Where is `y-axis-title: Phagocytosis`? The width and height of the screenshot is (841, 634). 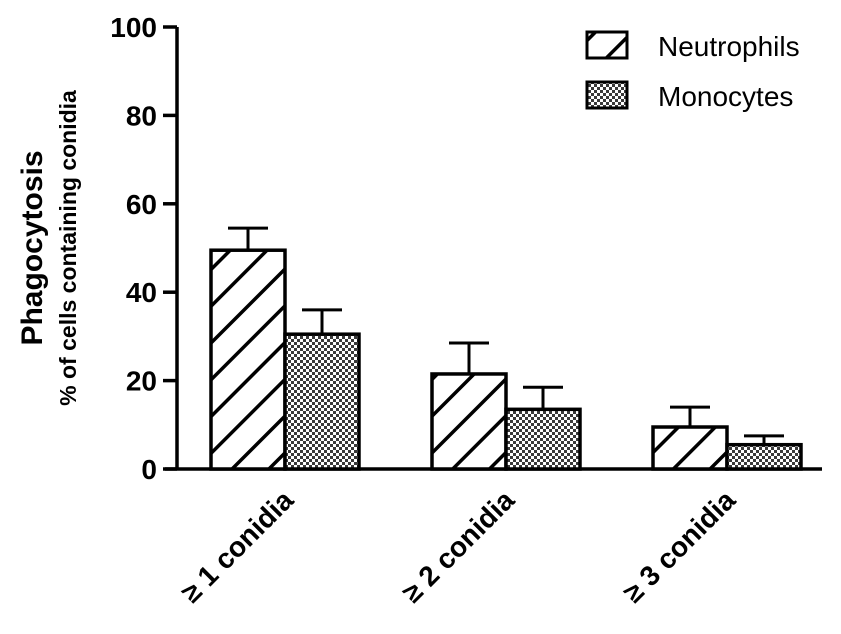
y-axis-title: Phagocytosis is located at coordinates (32, 247).